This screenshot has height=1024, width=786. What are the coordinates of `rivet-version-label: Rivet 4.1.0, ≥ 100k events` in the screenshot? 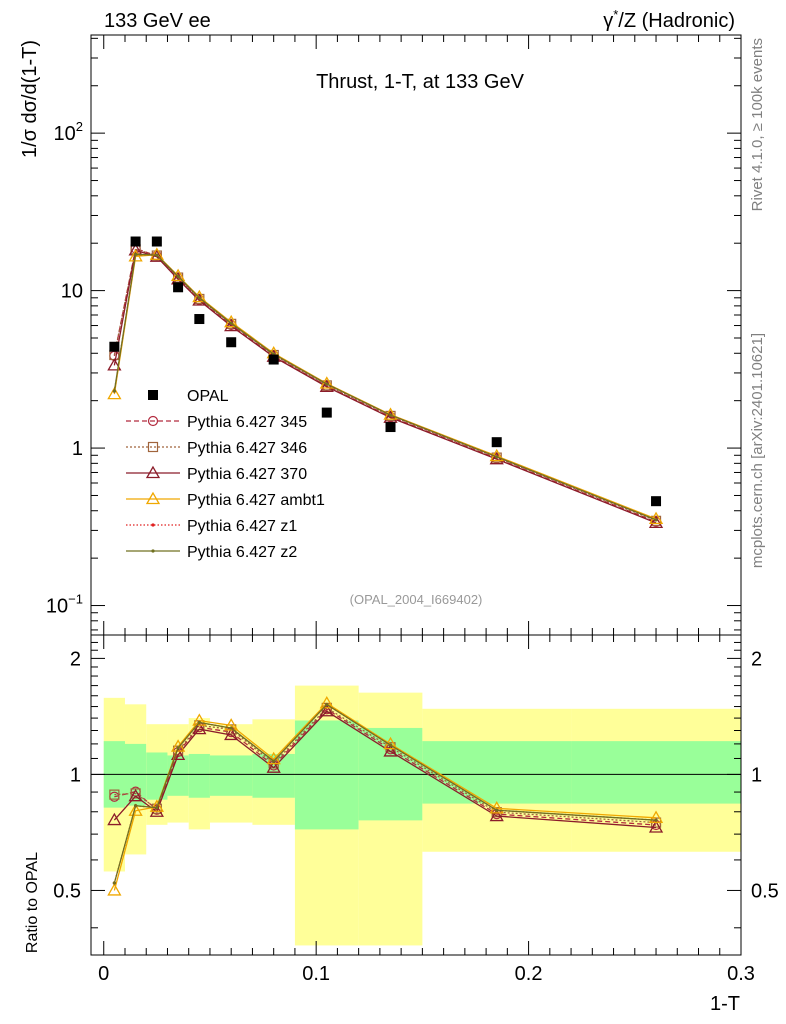 It's located at (757, 124).